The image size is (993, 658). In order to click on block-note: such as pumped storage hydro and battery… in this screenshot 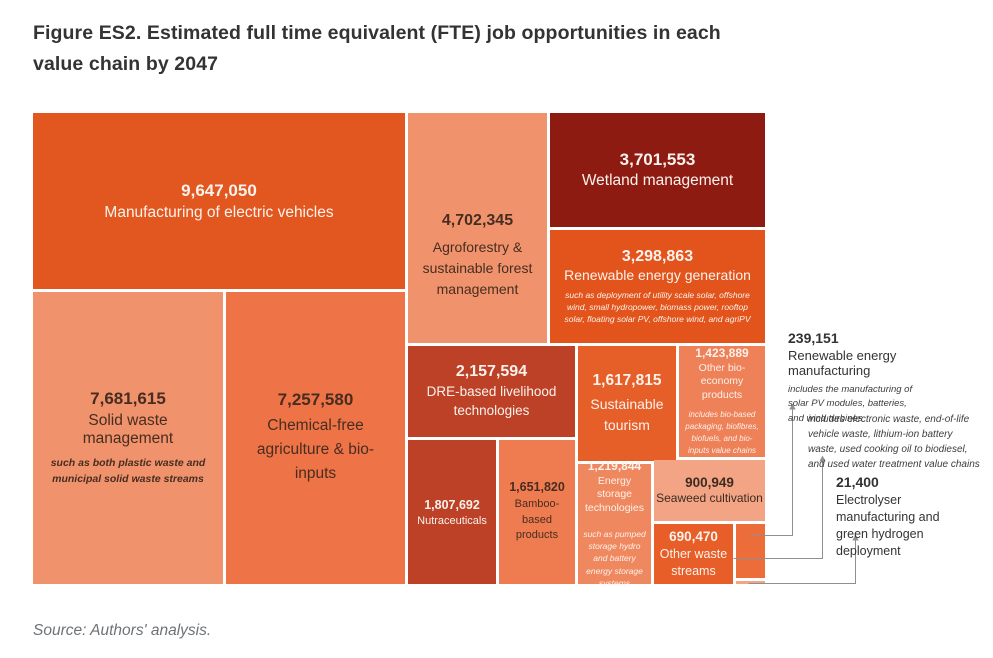, I will do `click(614, 558)`.